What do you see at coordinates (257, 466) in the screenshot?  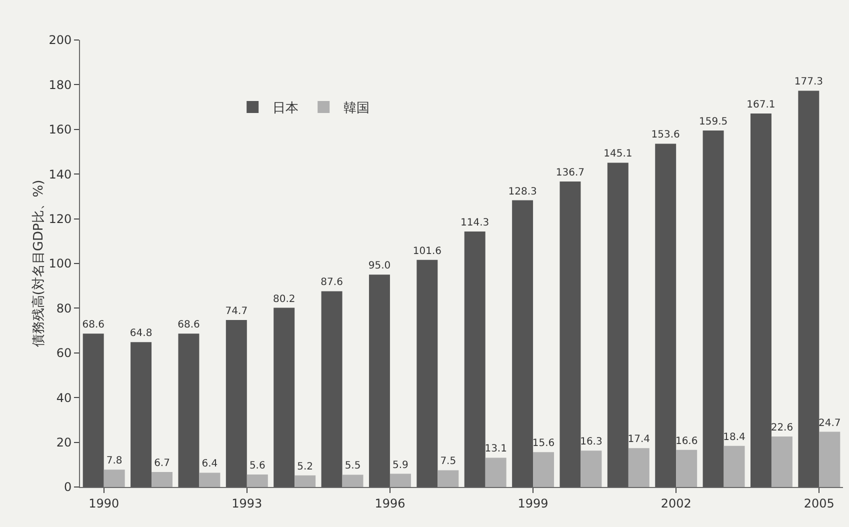 I see `data-label: 5.6` at bounding box center [257, 466].